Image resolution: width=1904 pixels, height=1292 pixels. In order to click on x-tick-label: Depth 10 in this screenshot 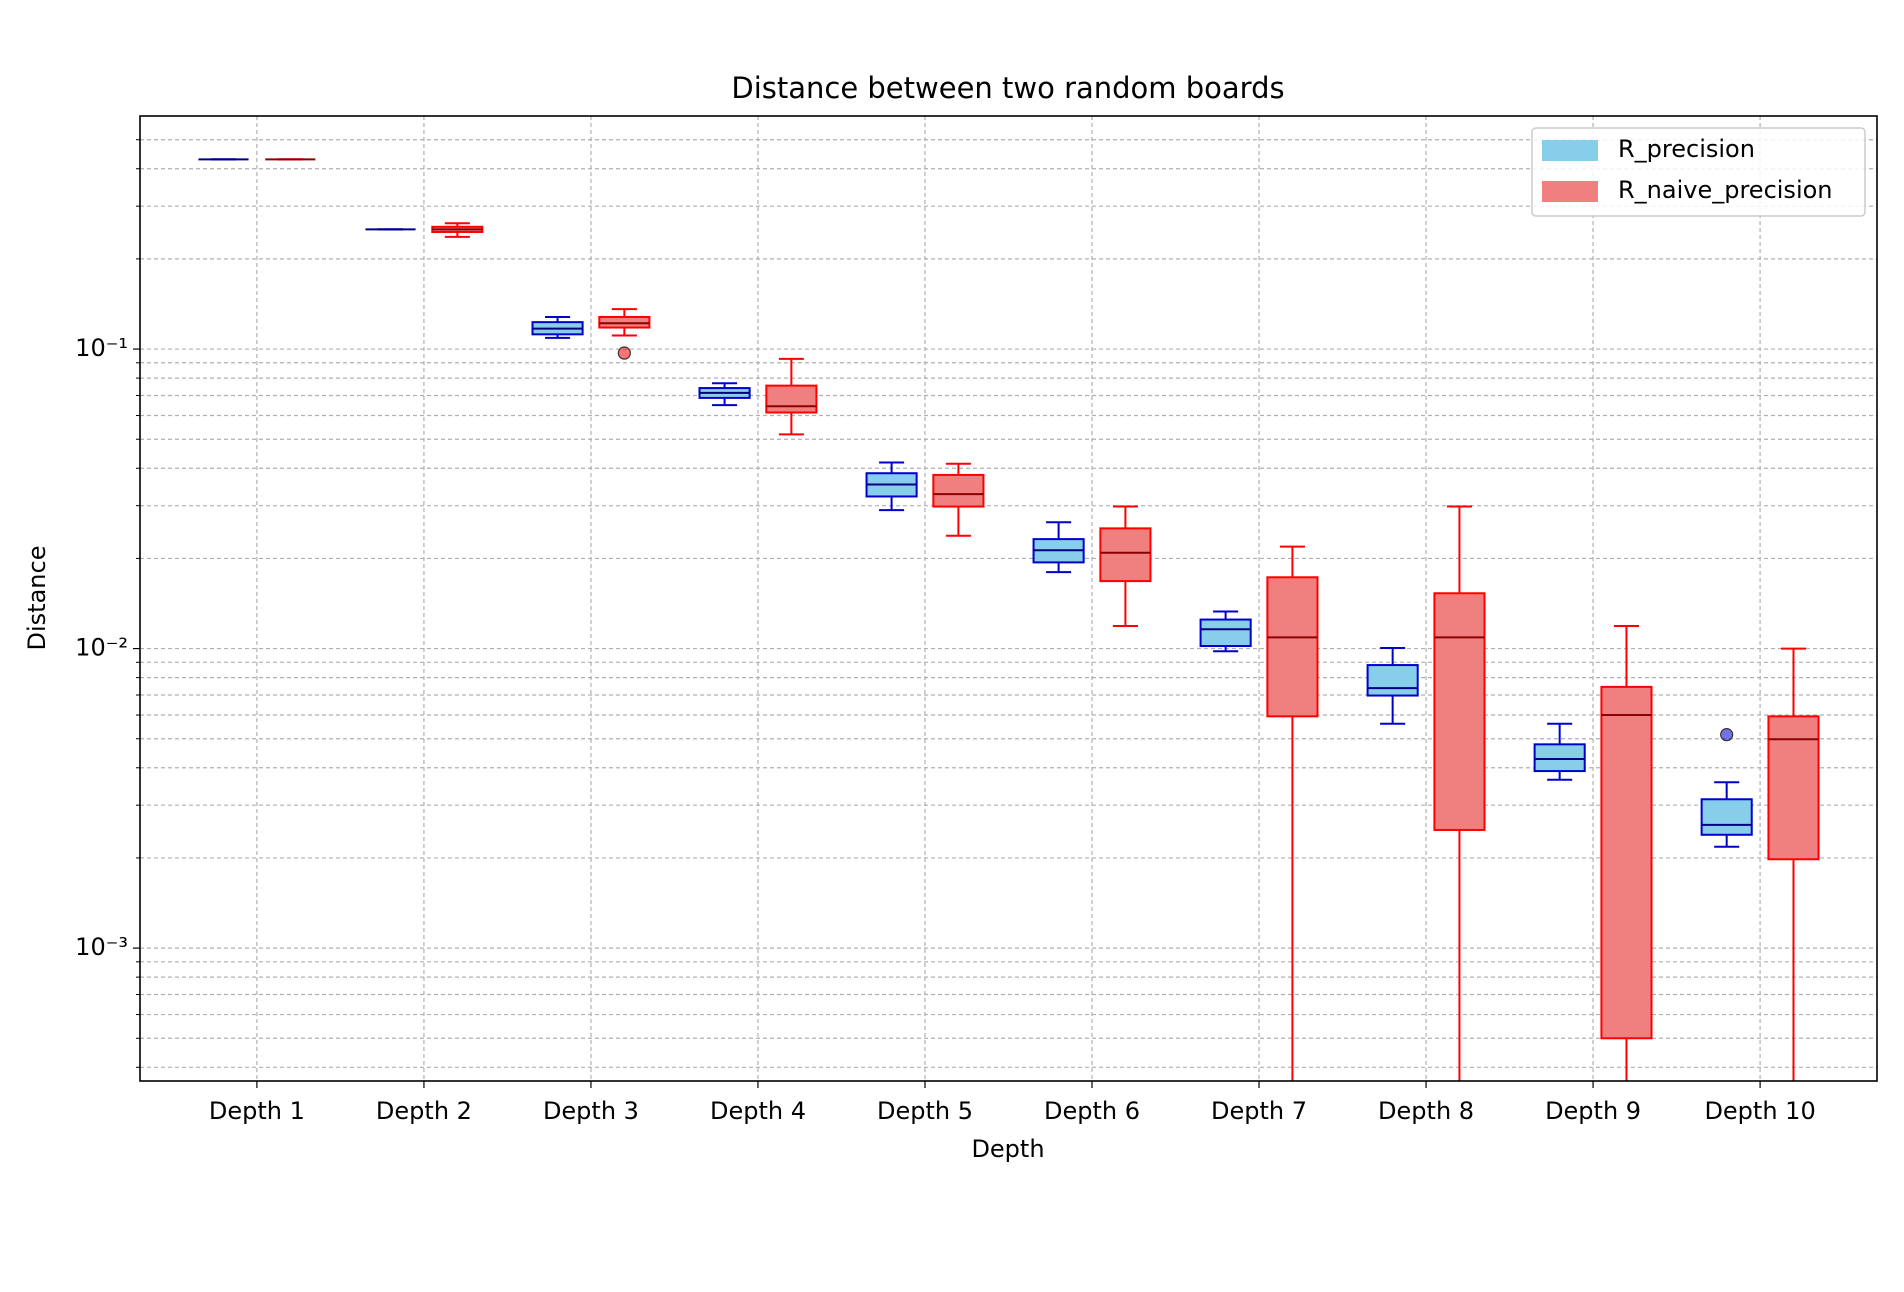, I will do `click(1759, 1111)`.